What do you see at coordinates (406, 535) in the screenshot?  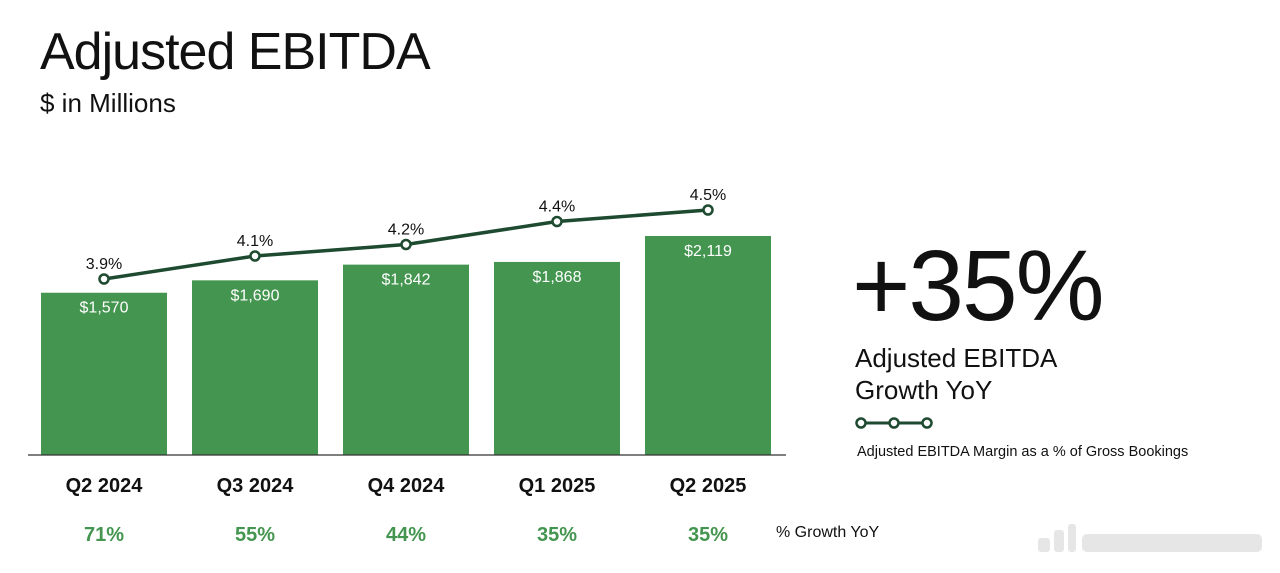 I see `growth-yoy-label: 44%` at bounding box center [406, 535].